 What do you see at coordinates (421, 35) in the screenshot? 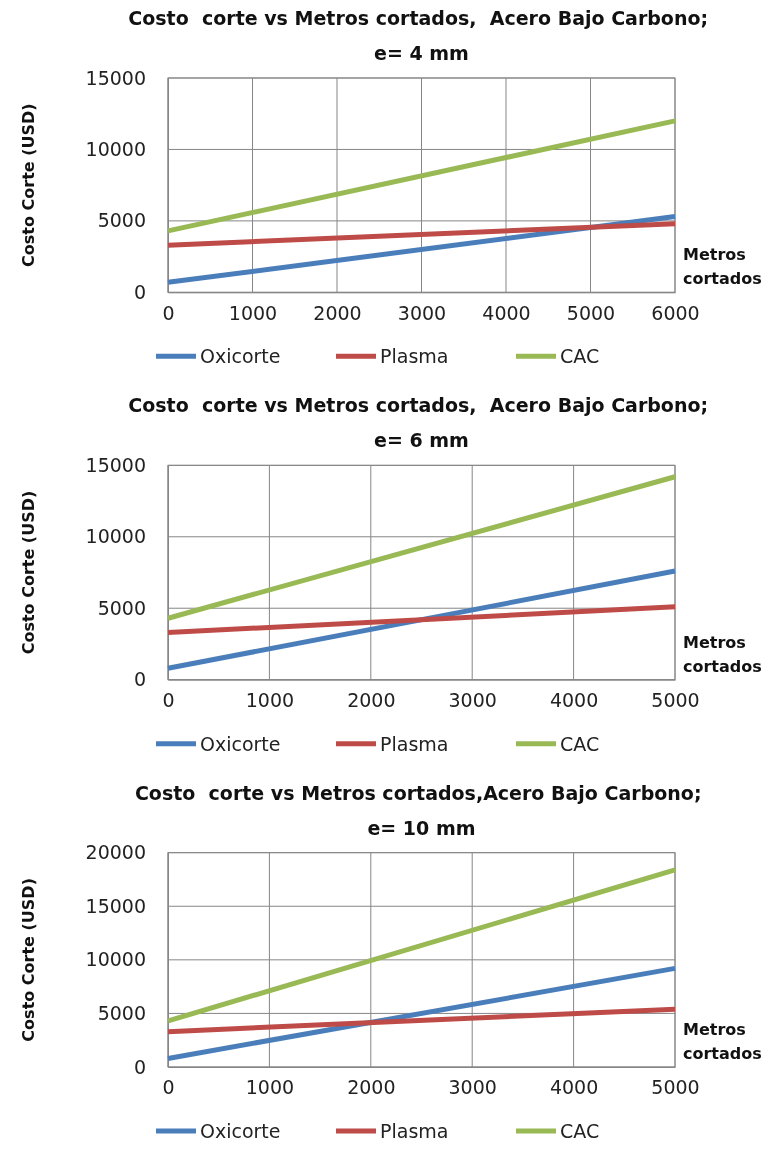
I see `chart-title: Costo corte vs Metros cortados, Acero Bajo Carbono; e= 4 mm` at bounding box center [421, 35].